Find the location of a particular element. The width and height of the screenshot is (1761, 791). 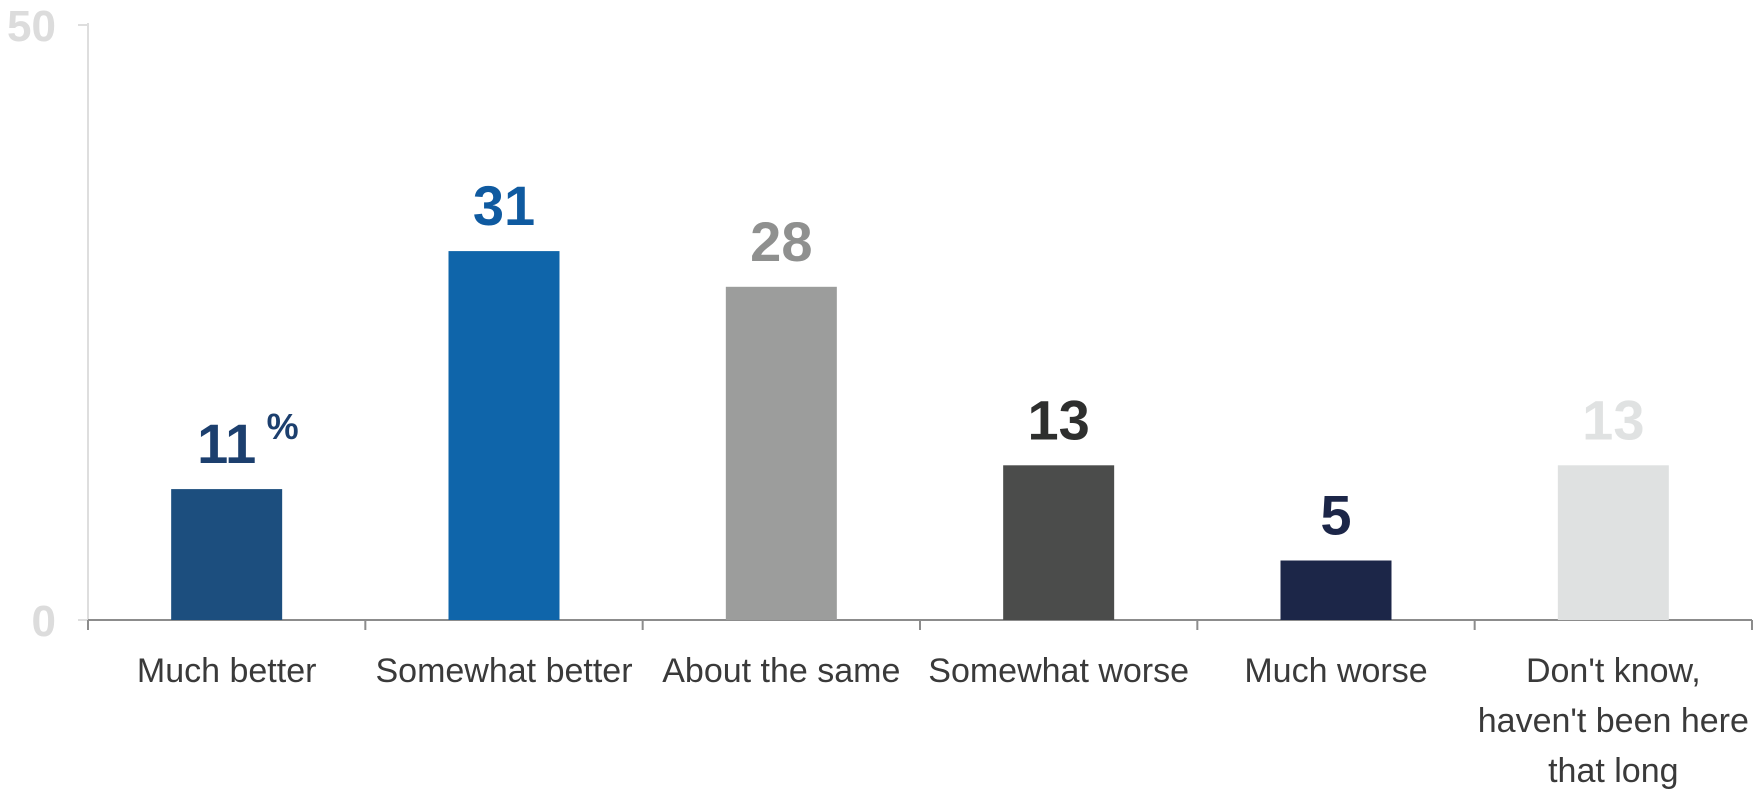

category-label-line: About the same is located at coordinates (781, 671).